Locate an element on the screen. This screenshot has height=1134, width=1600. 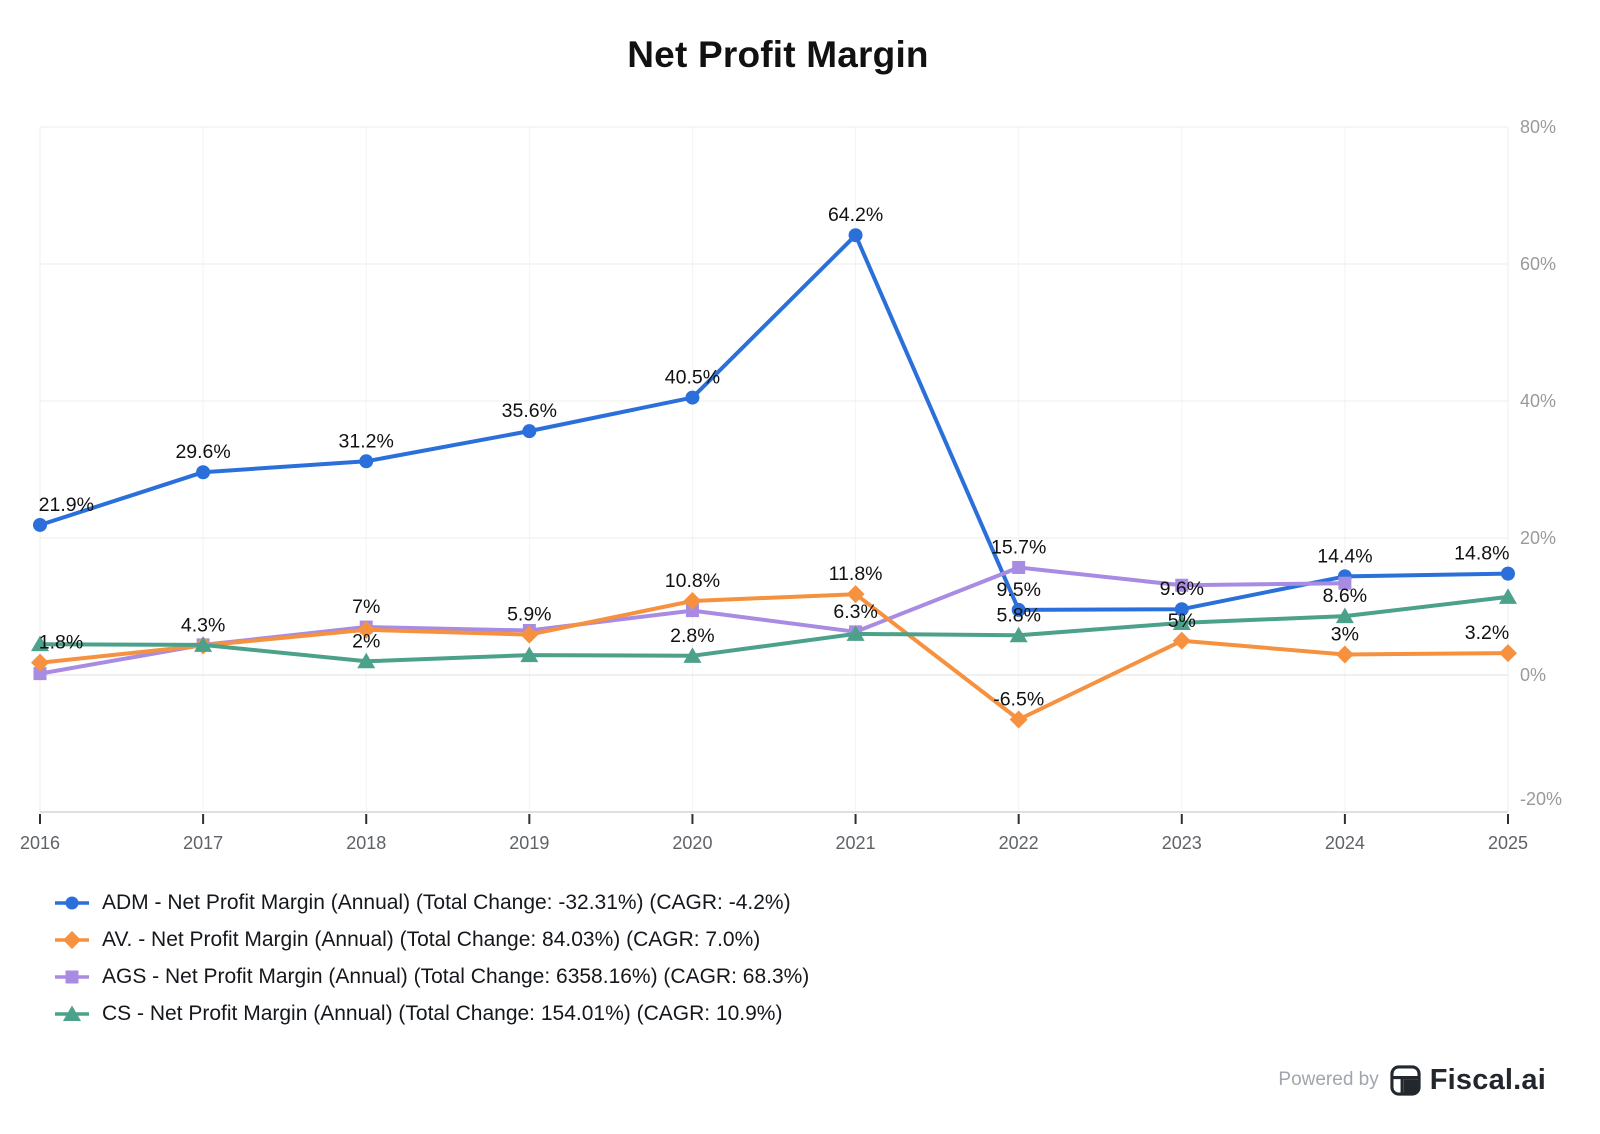
data-label: 9.6% is located at coordinates (1182, 589).